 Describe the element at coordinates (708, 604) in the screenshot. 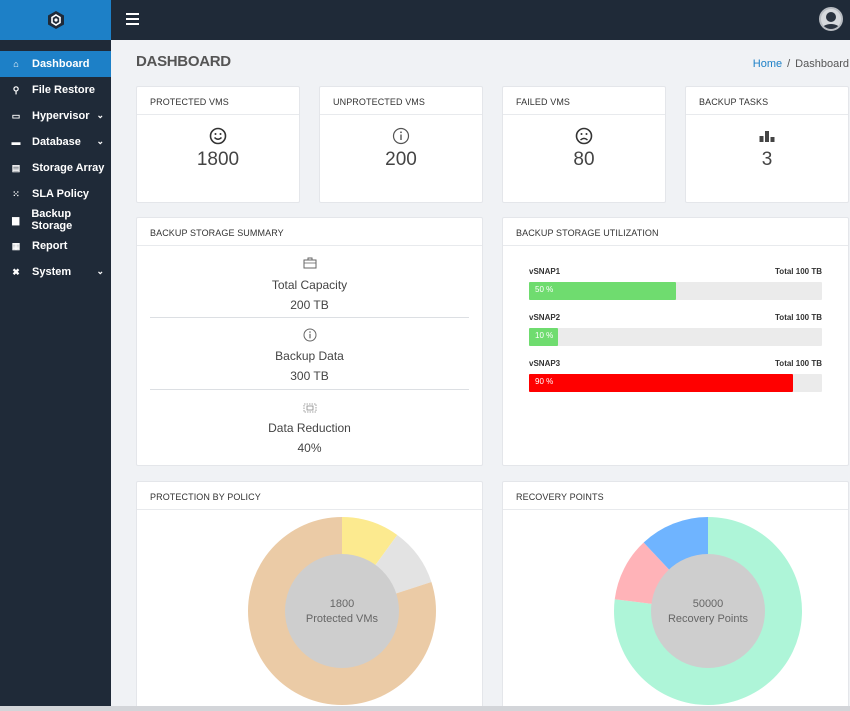

I see `donut-center-value: 50000` at that location.